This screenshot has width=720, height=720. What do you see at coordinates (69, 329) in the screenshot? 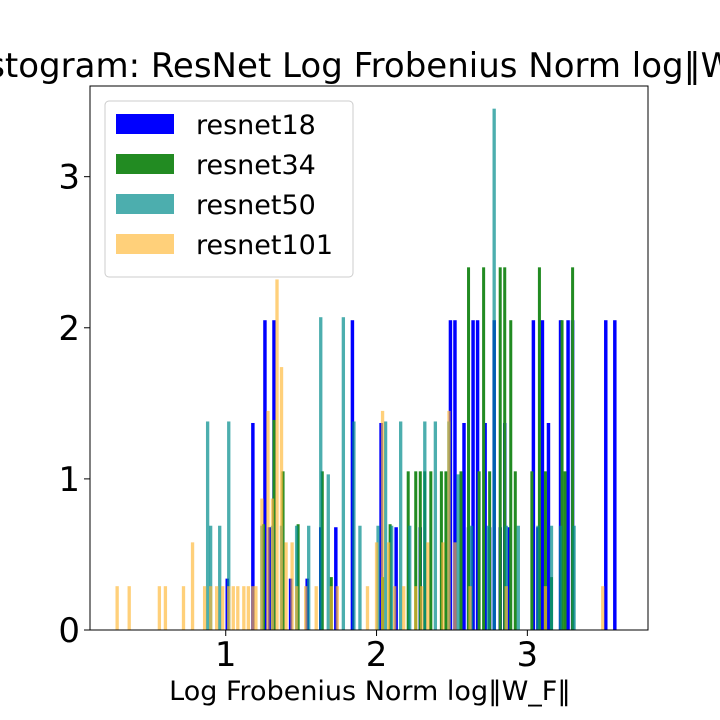
I see `y-tick-label-2: 2` at bounding box center [69, 329].